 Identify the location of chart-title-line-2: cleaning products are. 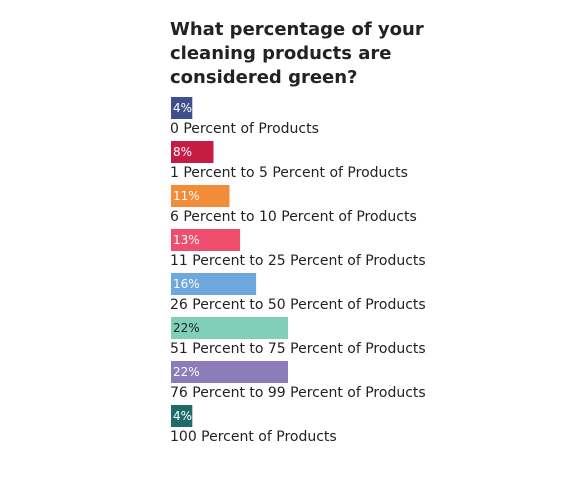
(280, 53).